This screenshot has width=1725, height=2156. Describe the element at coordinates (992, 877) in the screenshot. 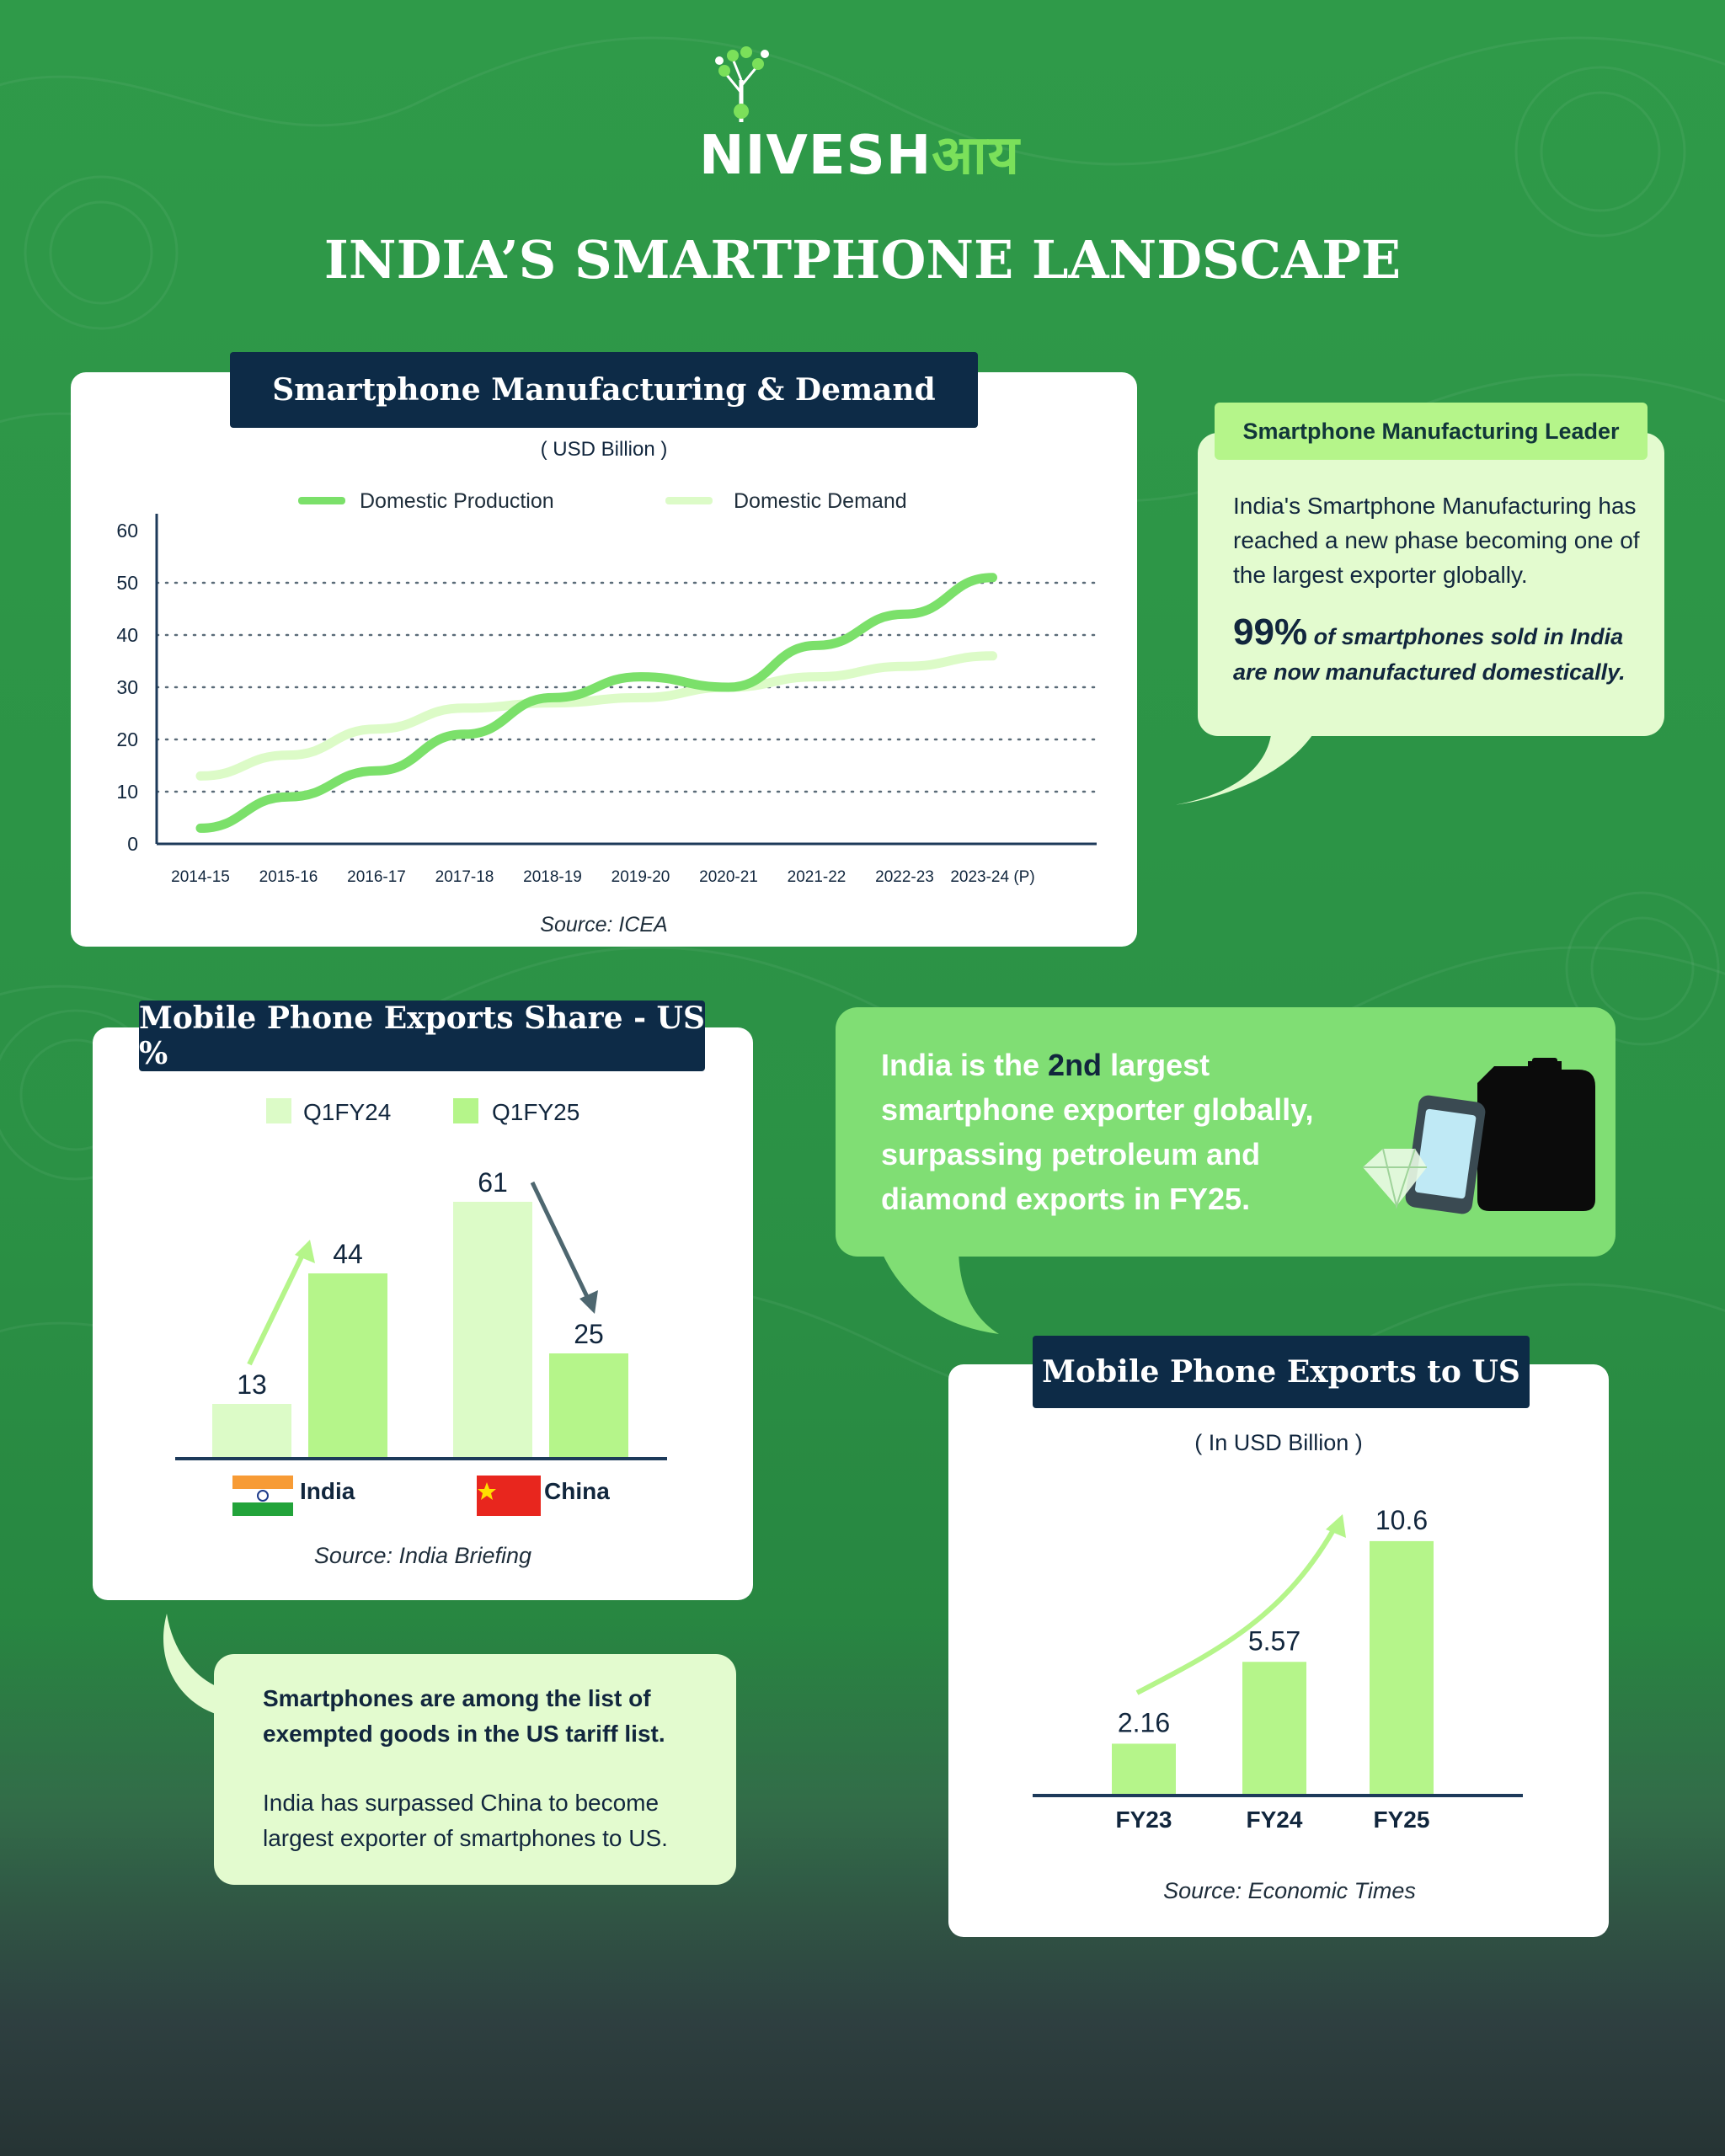

I see `x-tick-label: 2023-24 (P)` at that location.